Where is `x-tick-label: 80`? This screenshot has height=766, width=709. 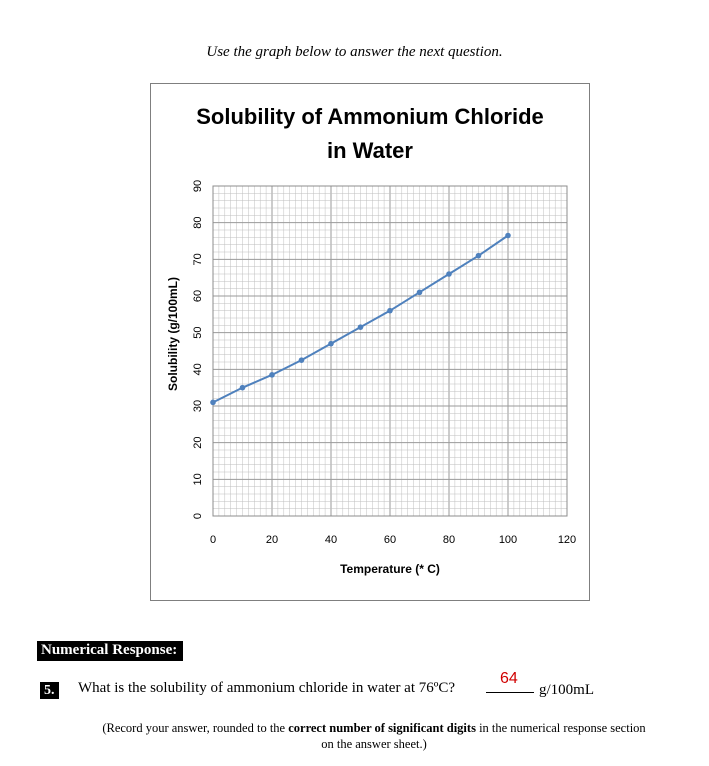 x-tick-label: 80 is located at coordinates (449, 540).